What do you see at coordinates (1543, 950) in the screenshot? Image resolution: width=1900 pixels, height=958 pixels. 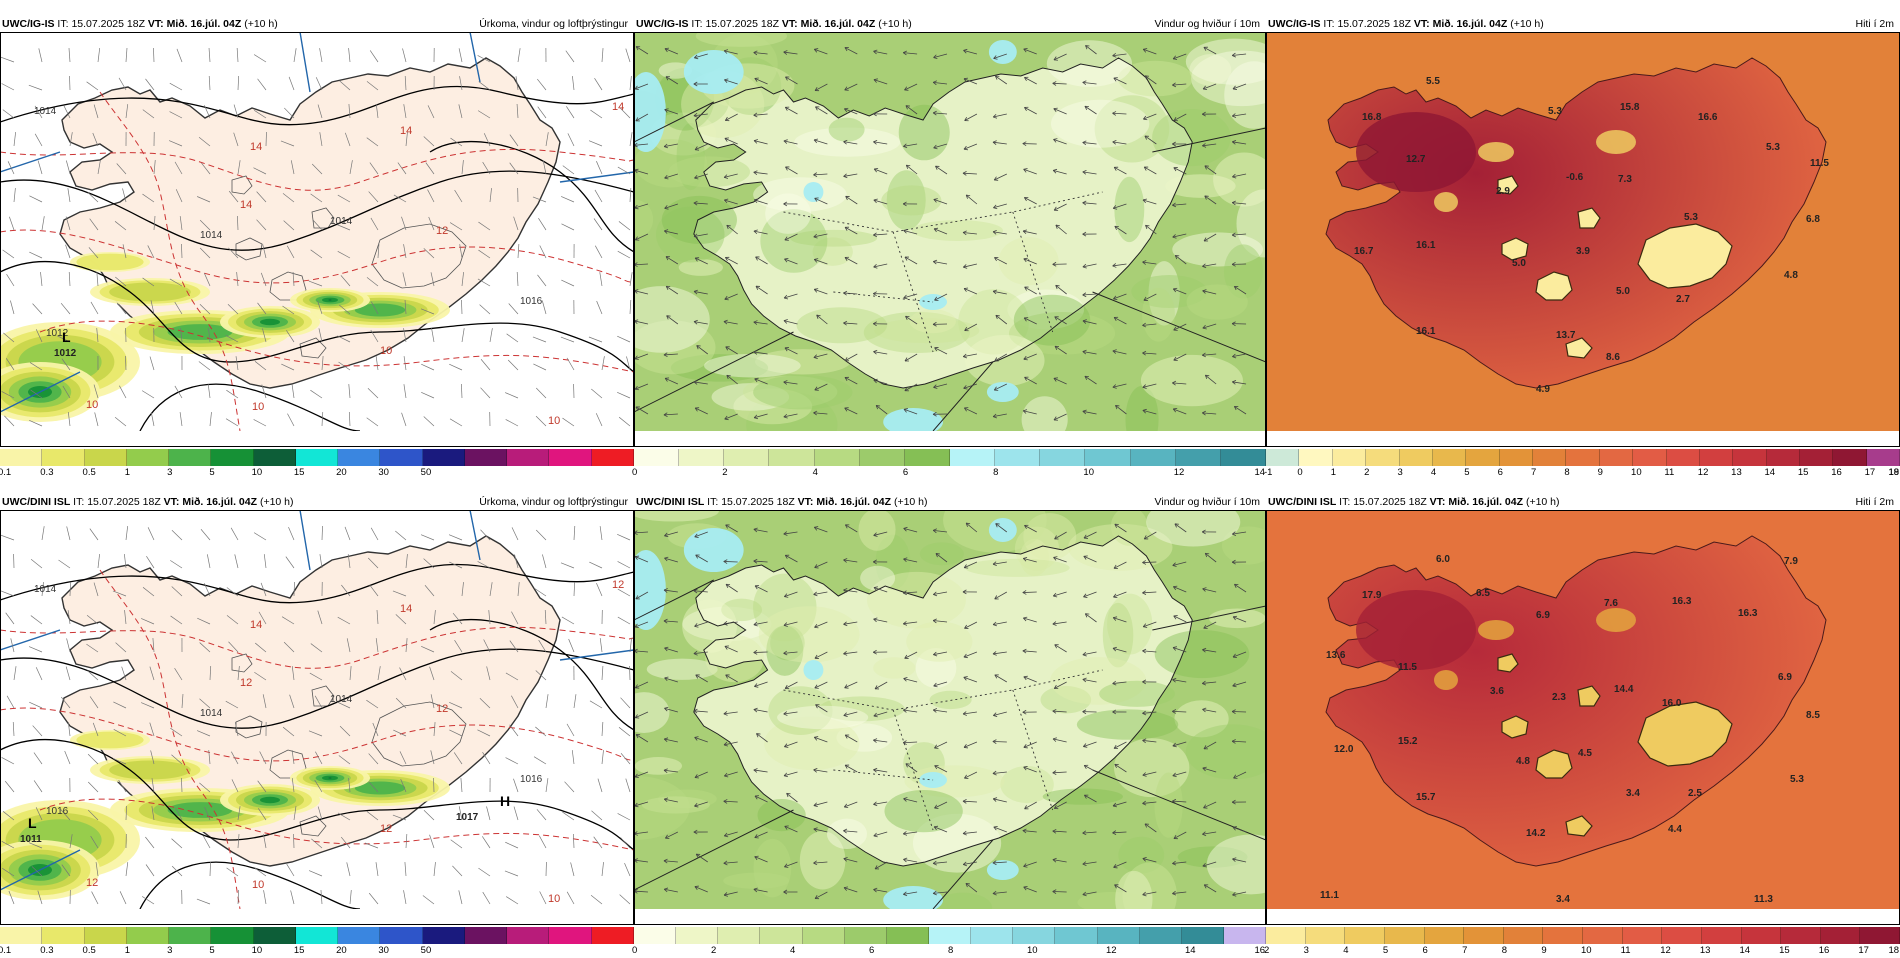 I see `colorbar-tick-label: 9` at bounding box center [1543, 950].